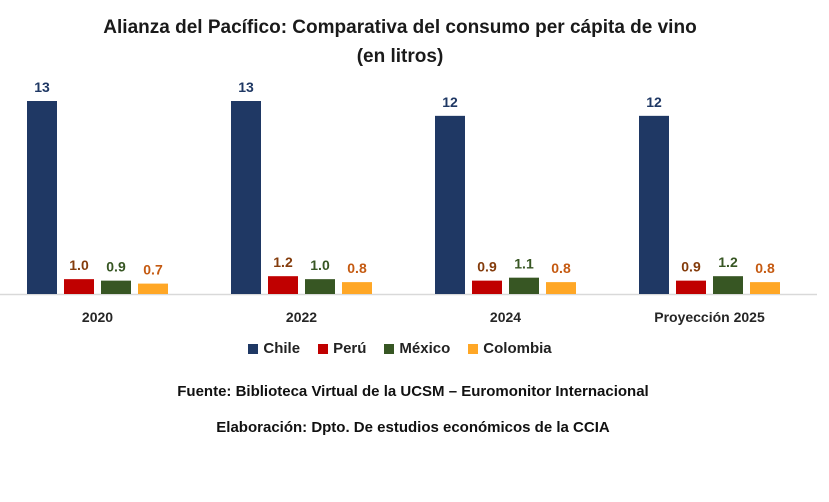 This screenshot has height=502, width=829. What do you see at coordinates (97, 317) in the screenshot?
I see `x-tick-label: 2020` at bounding box center [97, 317].